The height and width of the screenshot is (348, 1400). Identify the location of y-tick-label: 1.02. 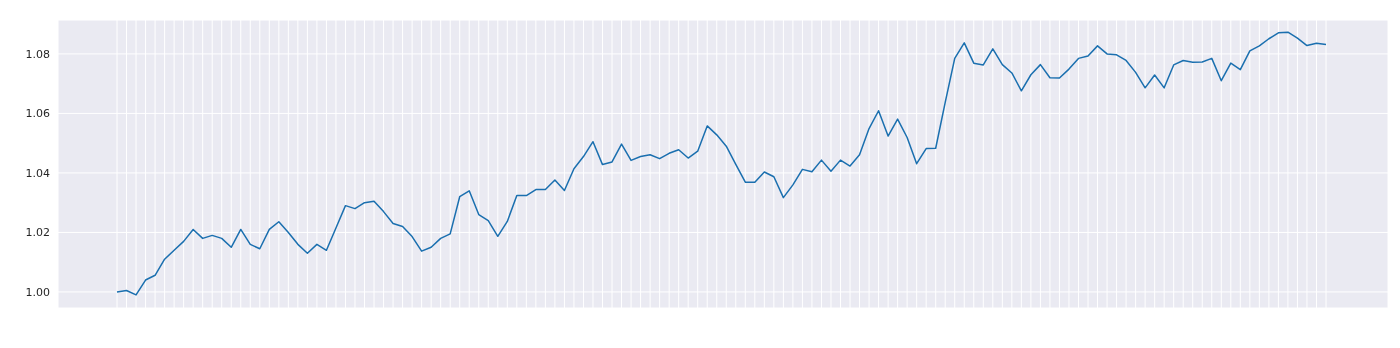
(37, 233).